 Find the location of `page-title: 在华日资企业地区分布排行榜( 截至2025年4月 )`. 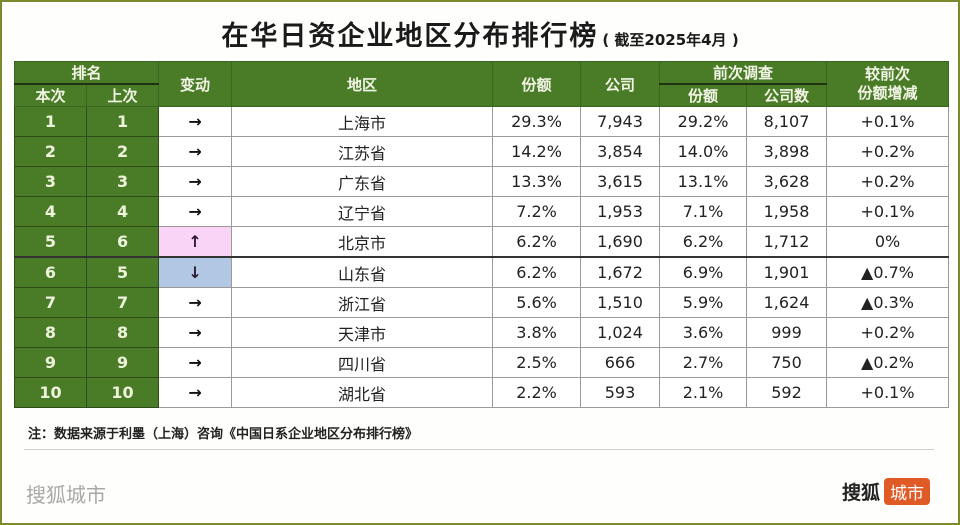

page-title: 在华日资企业地区分布排行榜( 截至2025年4月 ) is located at coordinates (480, 33).